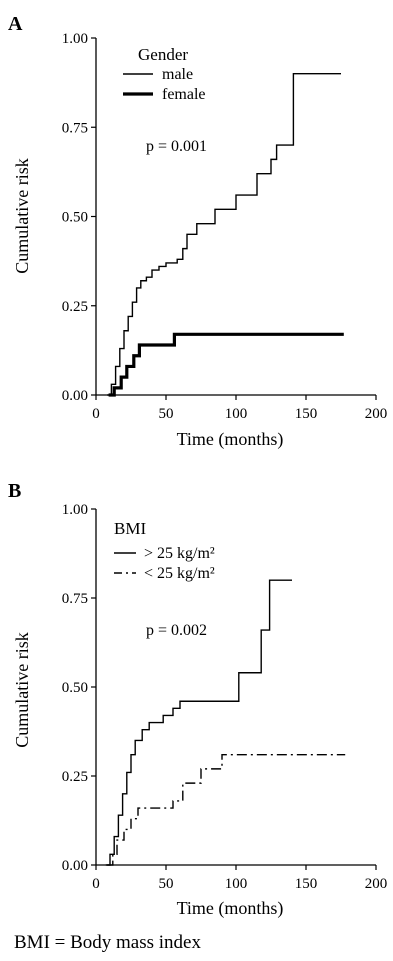 This screenshot has width=393, height=961. I want to click on panel-b-letter: B, so click(14, 491).